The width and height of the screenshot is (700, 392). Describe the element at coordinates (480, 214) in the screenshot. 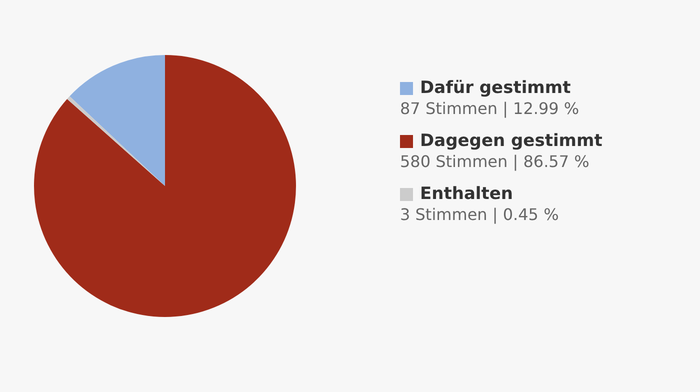

I see `data-label: 3 Stimmen | 0.45 %` at that location.